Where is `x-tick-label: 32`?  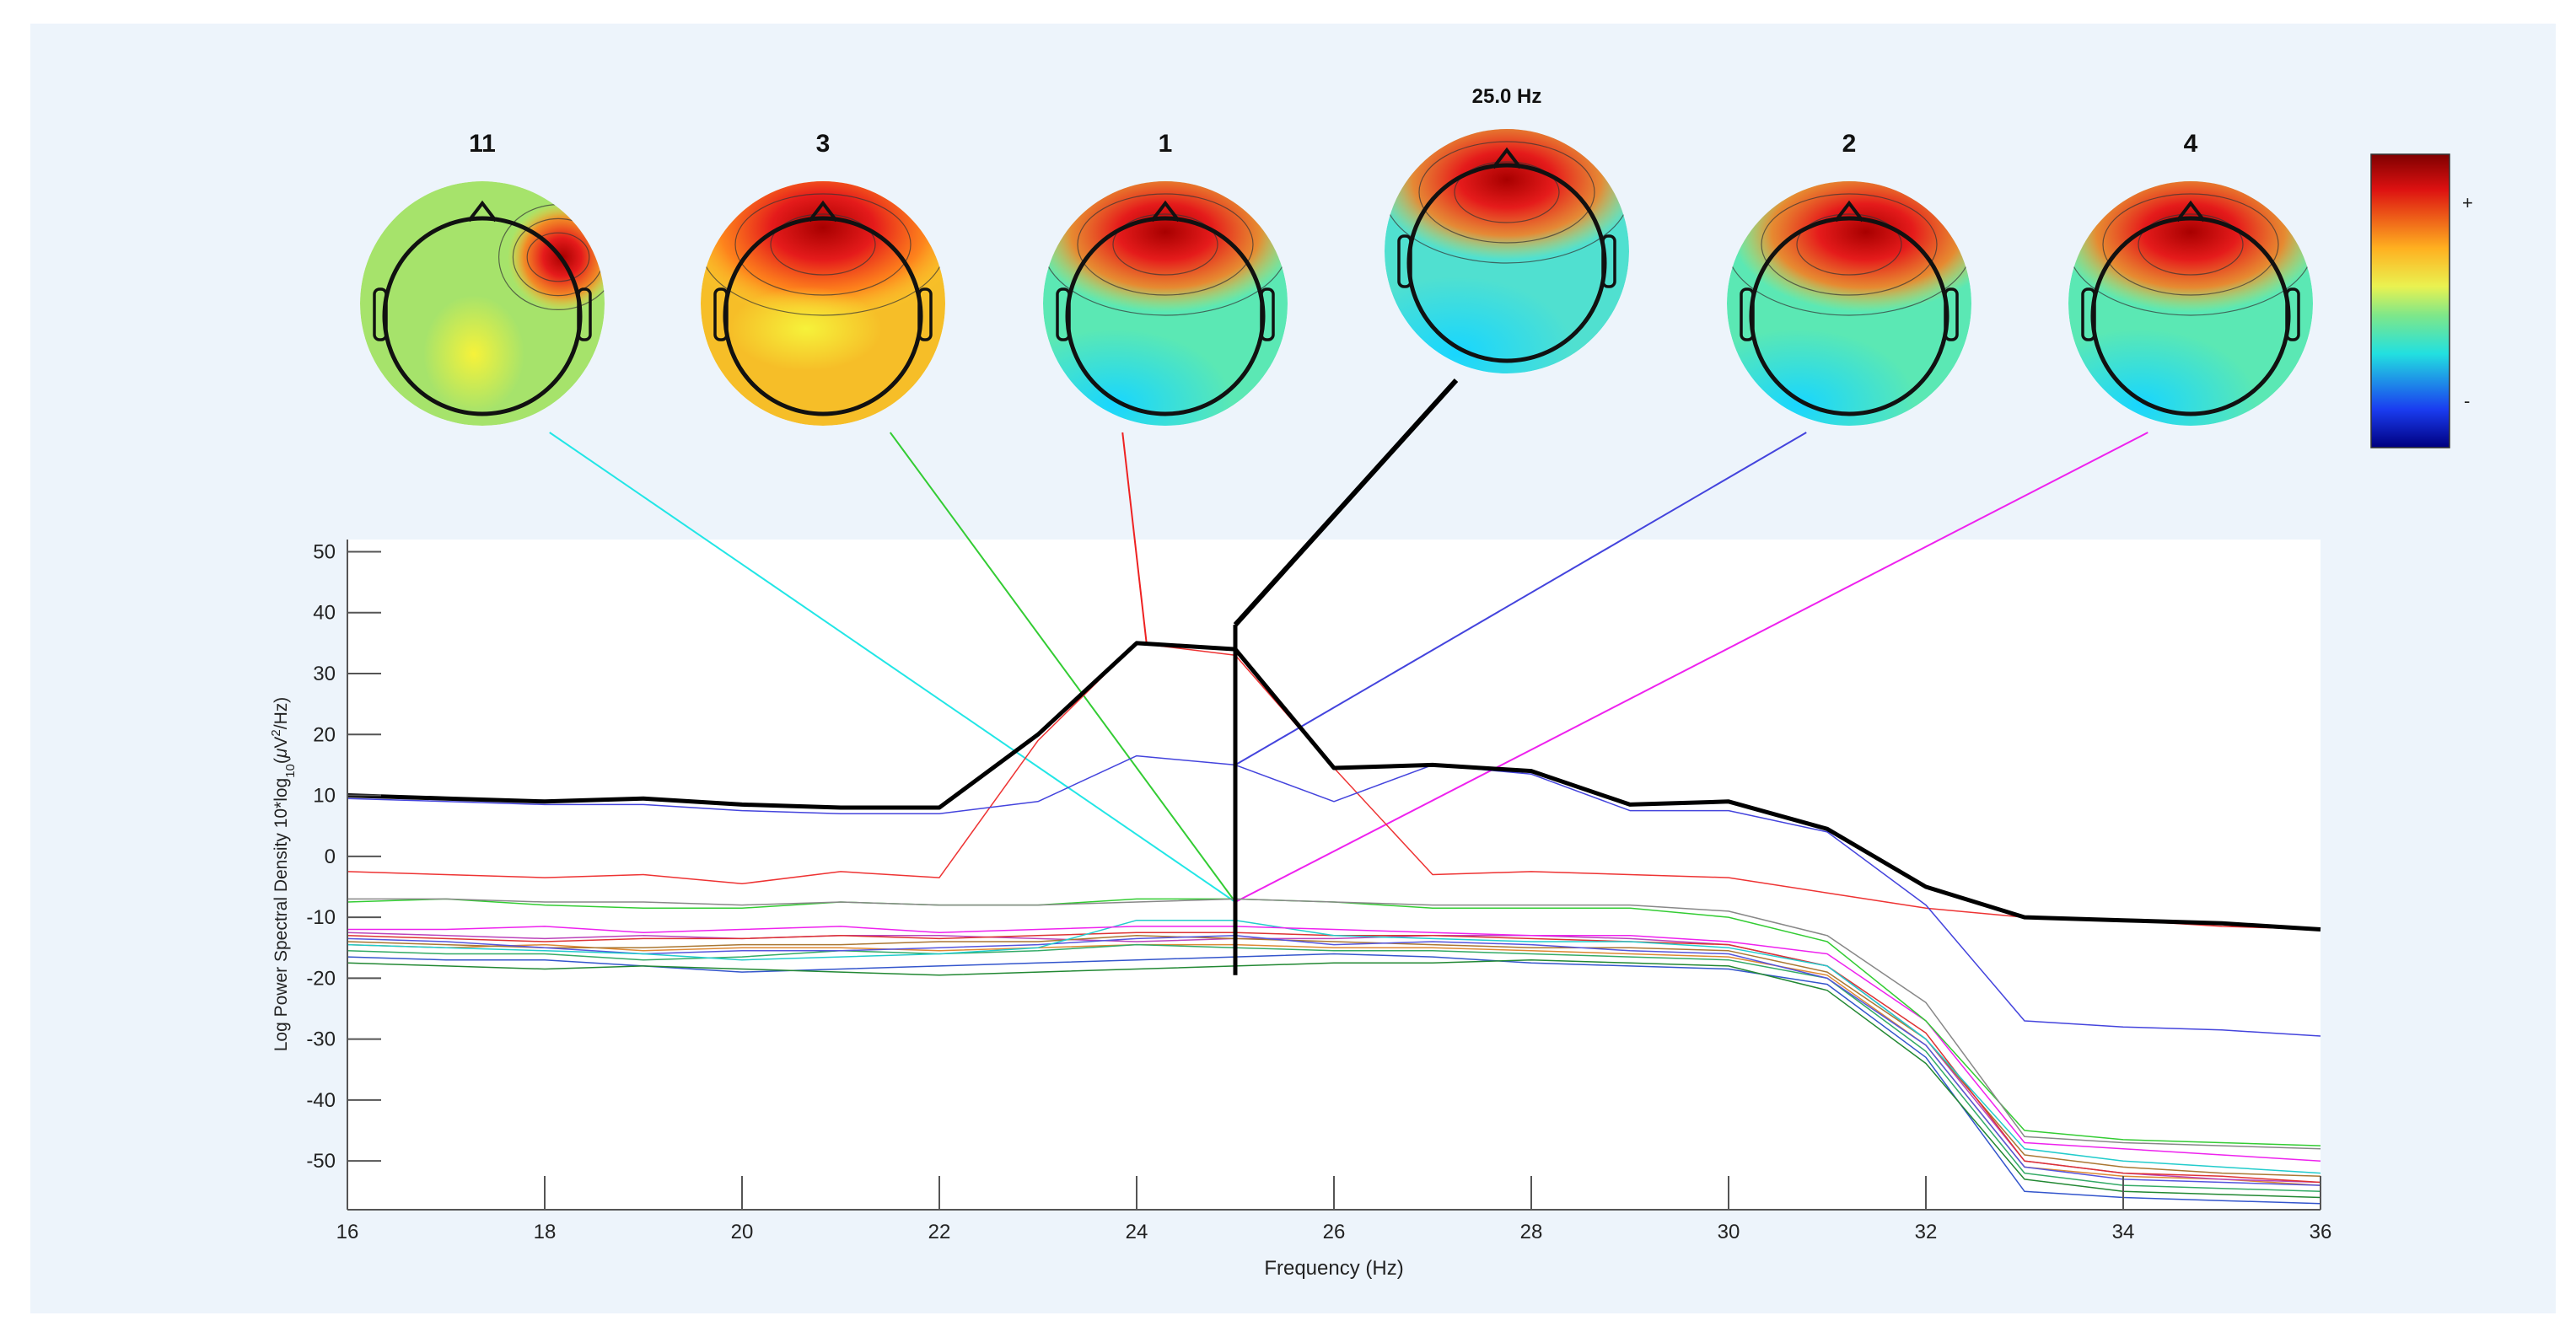 x-tick-label: 32 is located at coordinates (1926, 1232).